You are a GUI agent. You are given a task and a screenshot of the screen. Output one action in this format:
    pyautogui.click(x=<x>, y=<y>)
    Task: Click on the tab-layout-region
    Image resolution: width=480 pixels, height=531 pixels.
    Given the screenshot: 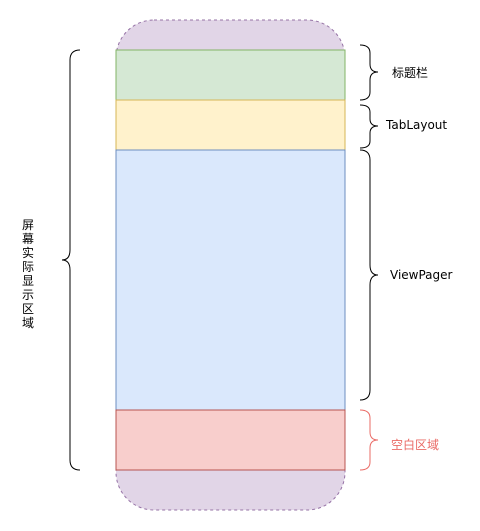 What is the action you would take?
    pyautogui.click(x=230, y=125)
    